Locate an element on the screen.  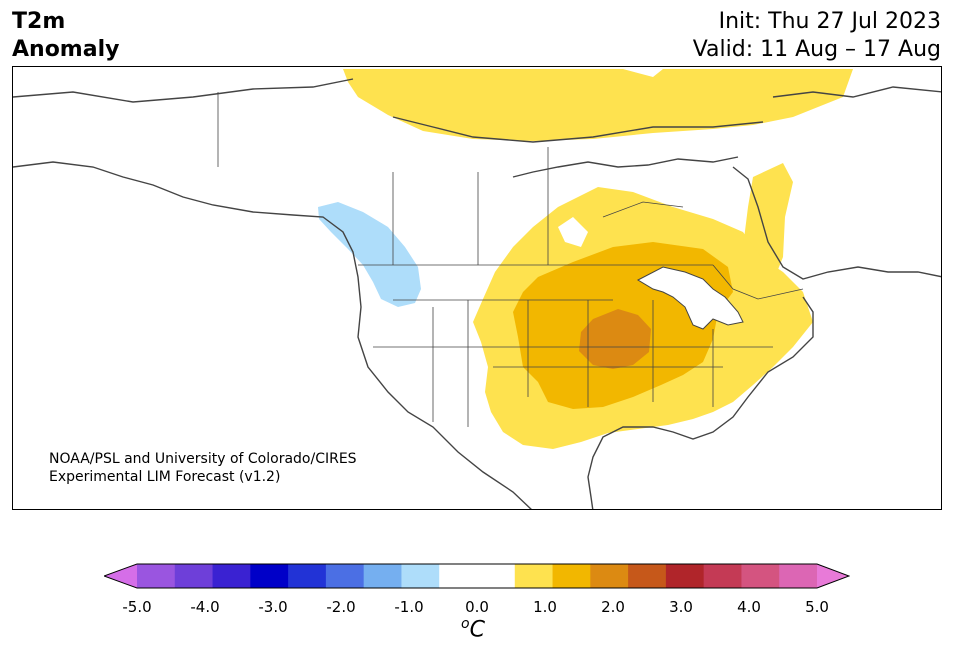
colorbar-tick-label: -1.0 is located at coordinates (409, 607).